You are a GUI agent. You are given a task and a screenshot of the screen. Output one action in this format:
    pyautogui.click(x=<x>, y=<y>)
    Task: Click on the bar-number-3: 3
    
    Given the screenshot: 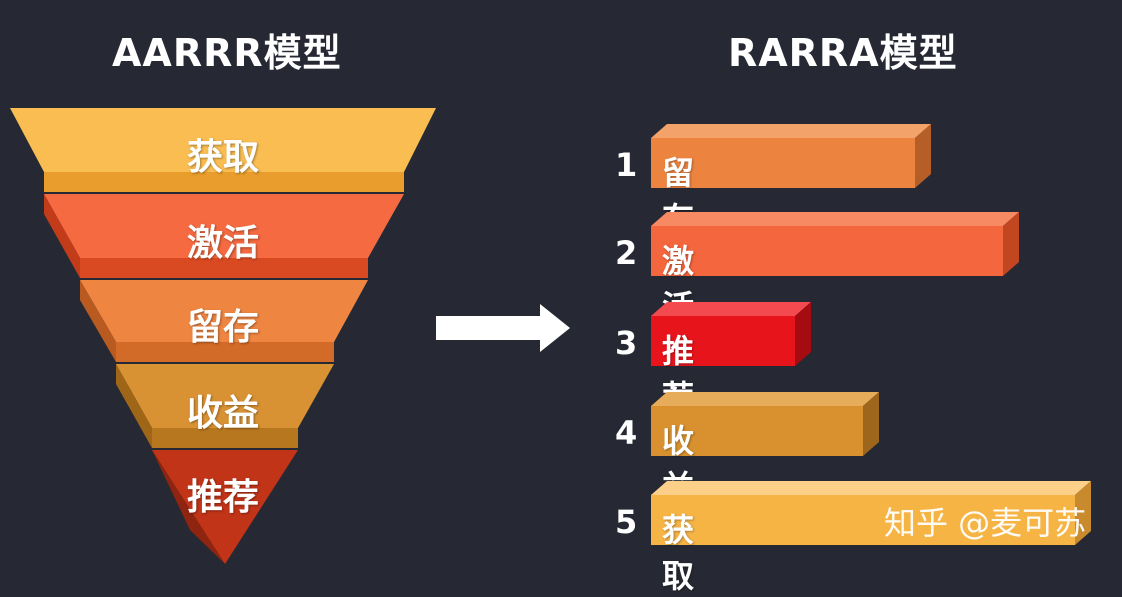 What is the action you would take?
    pyautogui.click(x=626, y=343)
    